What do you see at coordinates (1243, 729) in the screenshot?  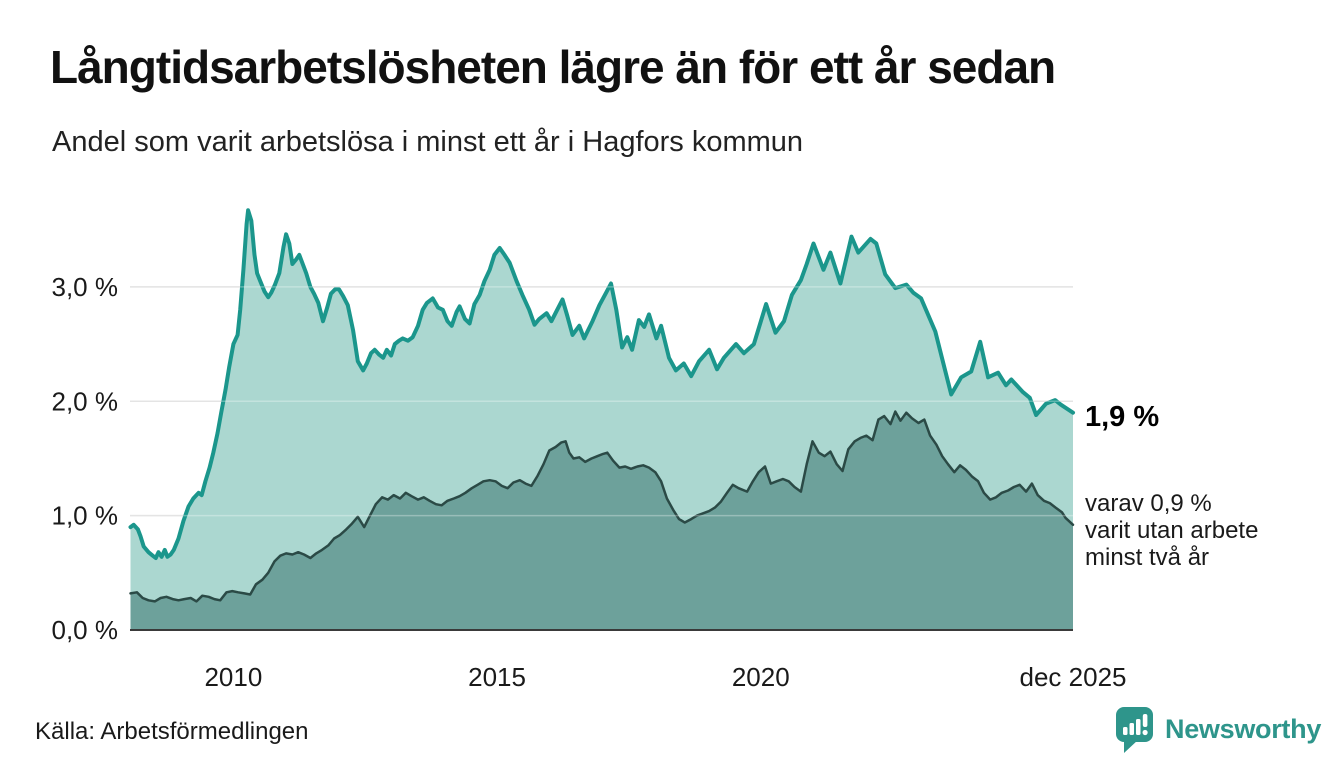 I see `newsworthy-wordmark: Newsworthy` at bounding box center [1243, 729].